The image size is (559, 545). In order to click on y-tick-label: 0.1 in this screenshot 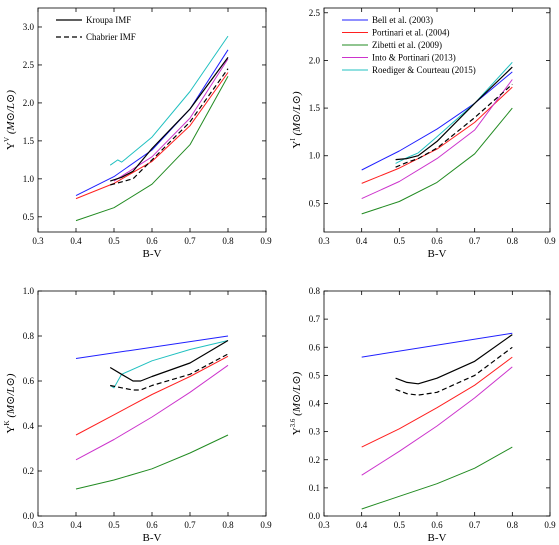, I will do `click(314, 488)`.